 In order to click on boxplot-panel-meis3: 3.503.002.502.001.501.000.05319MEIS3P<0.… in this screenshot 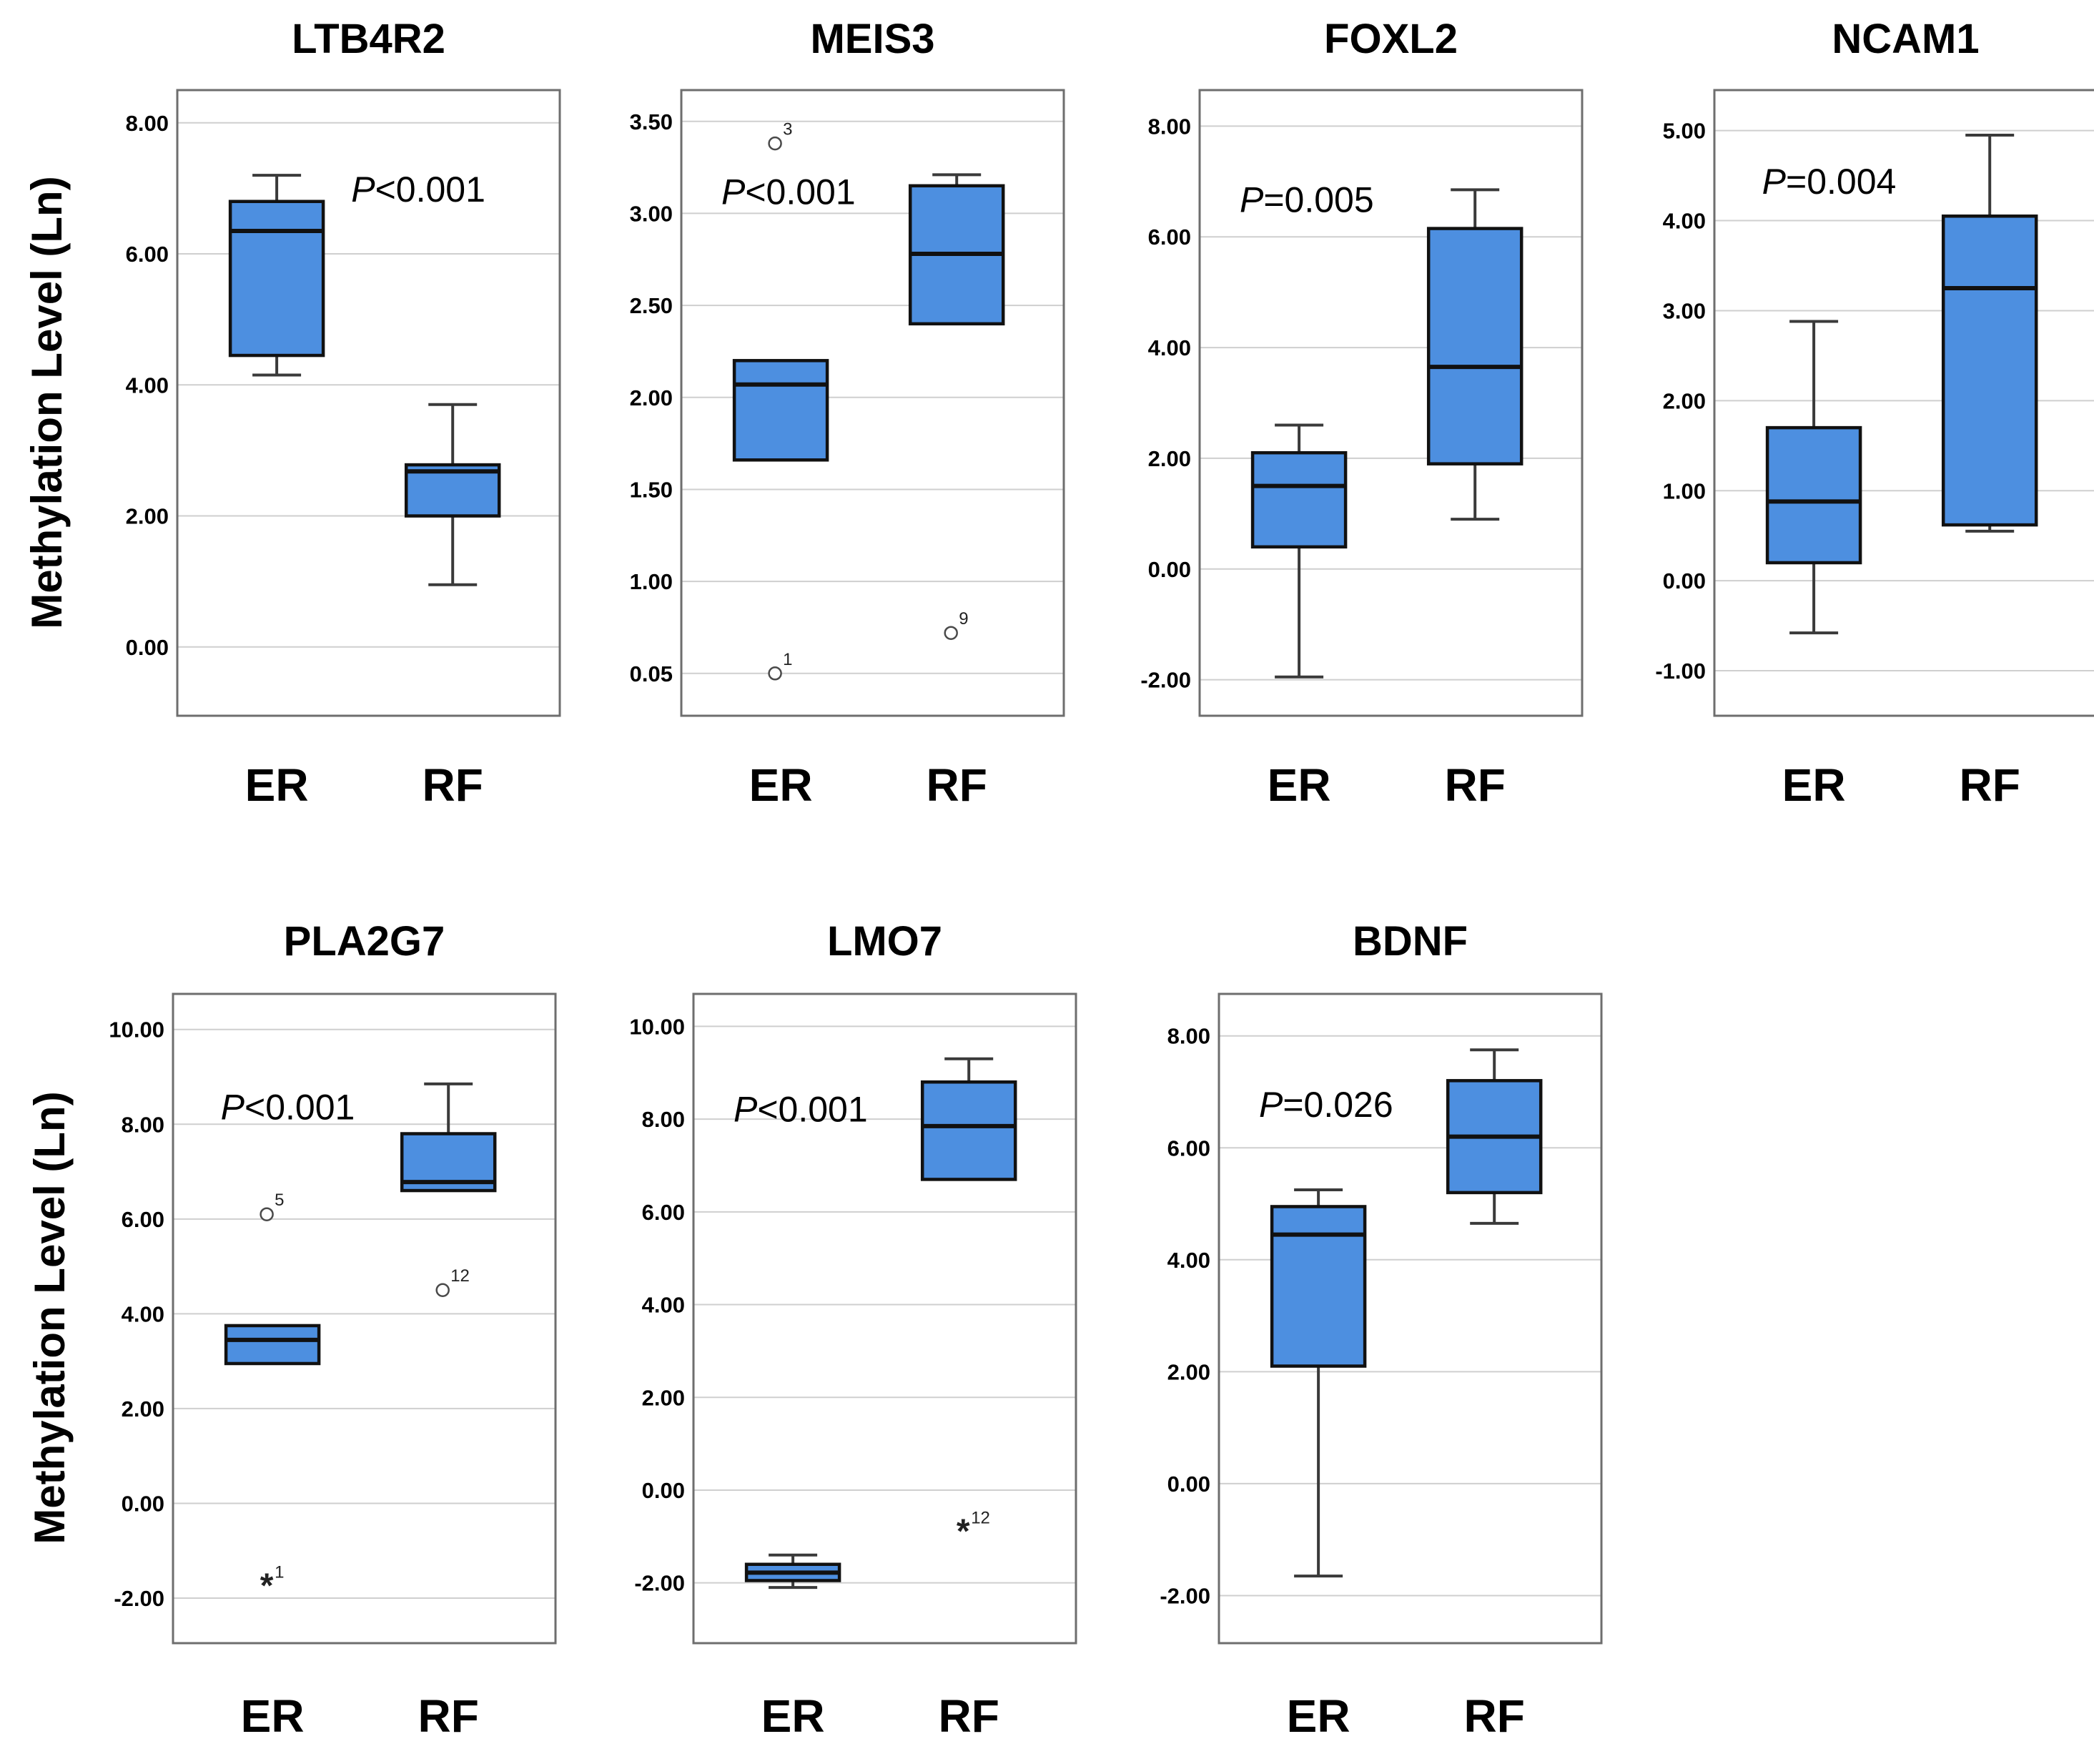, I will do `click(847, 413)`.